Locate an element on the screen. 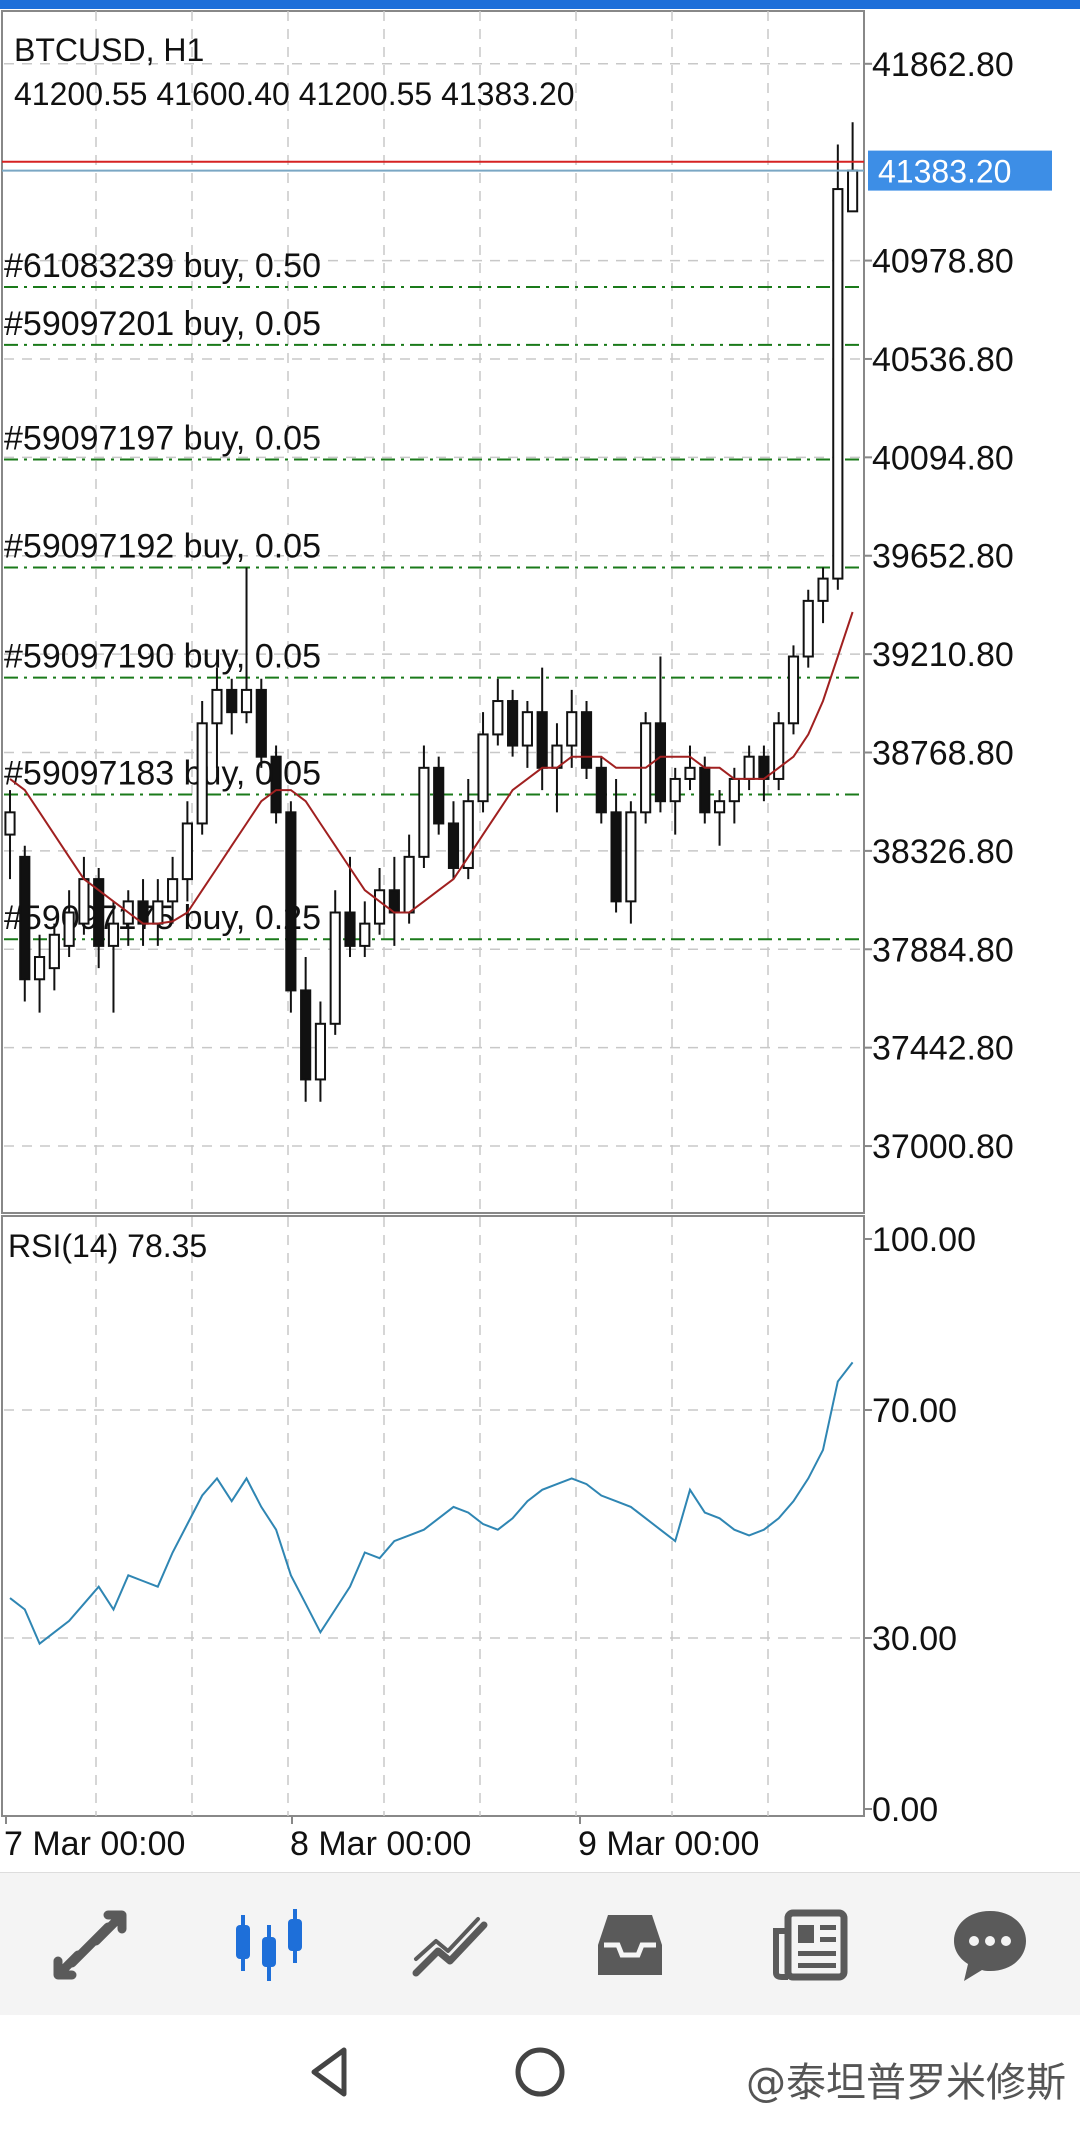 The height and width of the screenshot is (2133, 1080). price-tick-label: 40978.80 is located at coordinates (943, 262).